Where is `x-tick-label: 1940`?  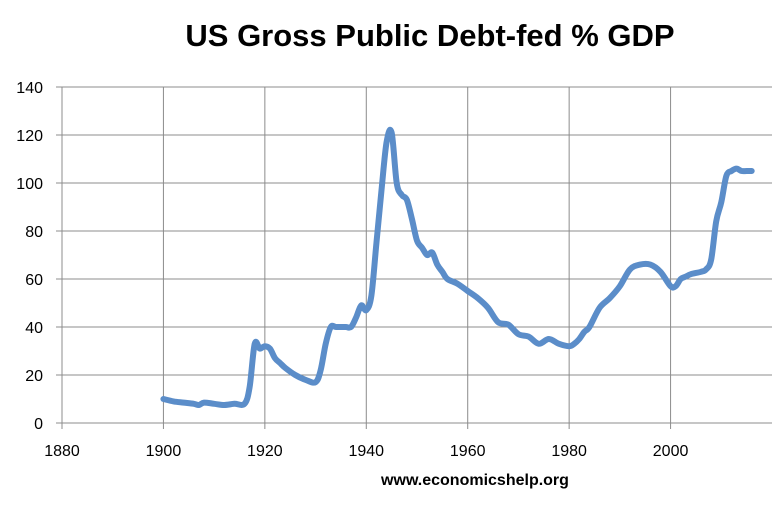 x-tick-label: 1940 is located at coordinates (366, 451).